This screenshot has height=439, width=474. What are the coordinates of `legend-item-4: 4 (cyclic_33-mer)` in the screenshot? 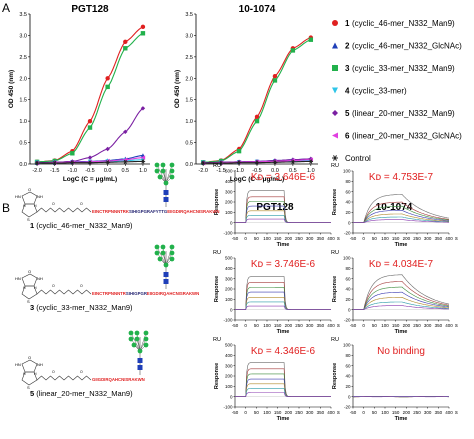 It's located at (369, 91).